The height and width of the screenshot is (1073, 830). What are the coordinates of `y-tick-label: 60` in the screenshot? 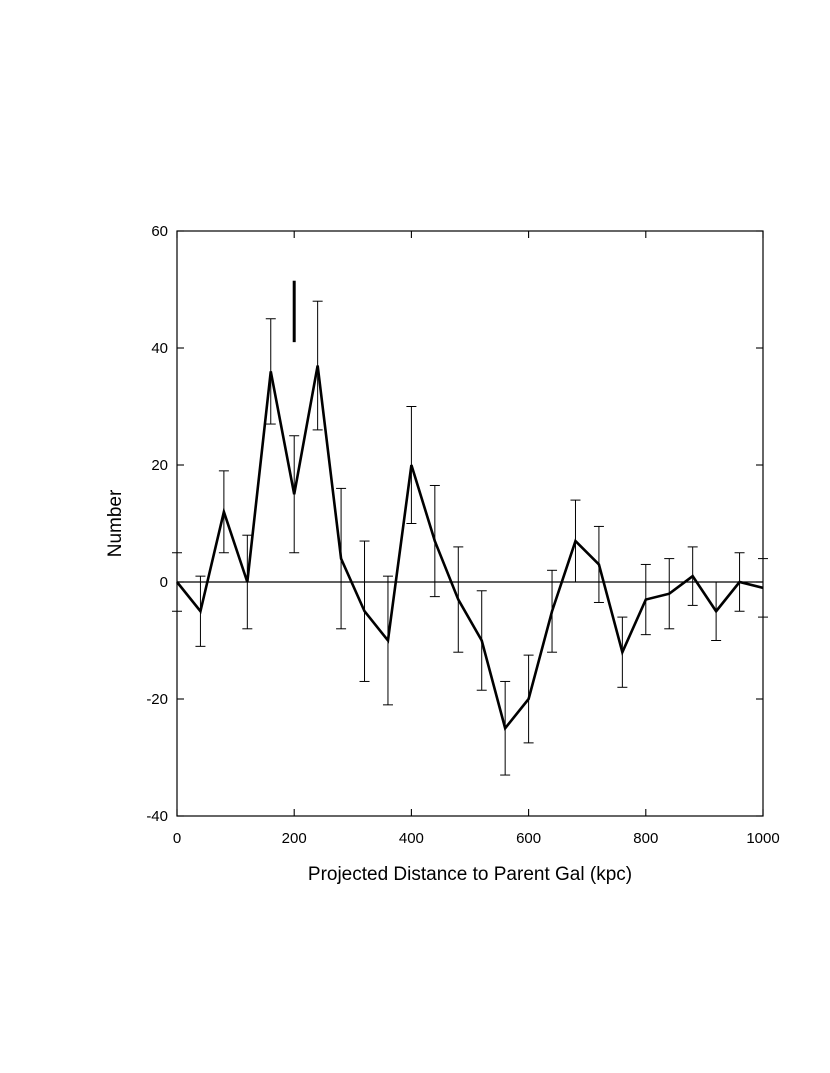 It's located at (159, 231).